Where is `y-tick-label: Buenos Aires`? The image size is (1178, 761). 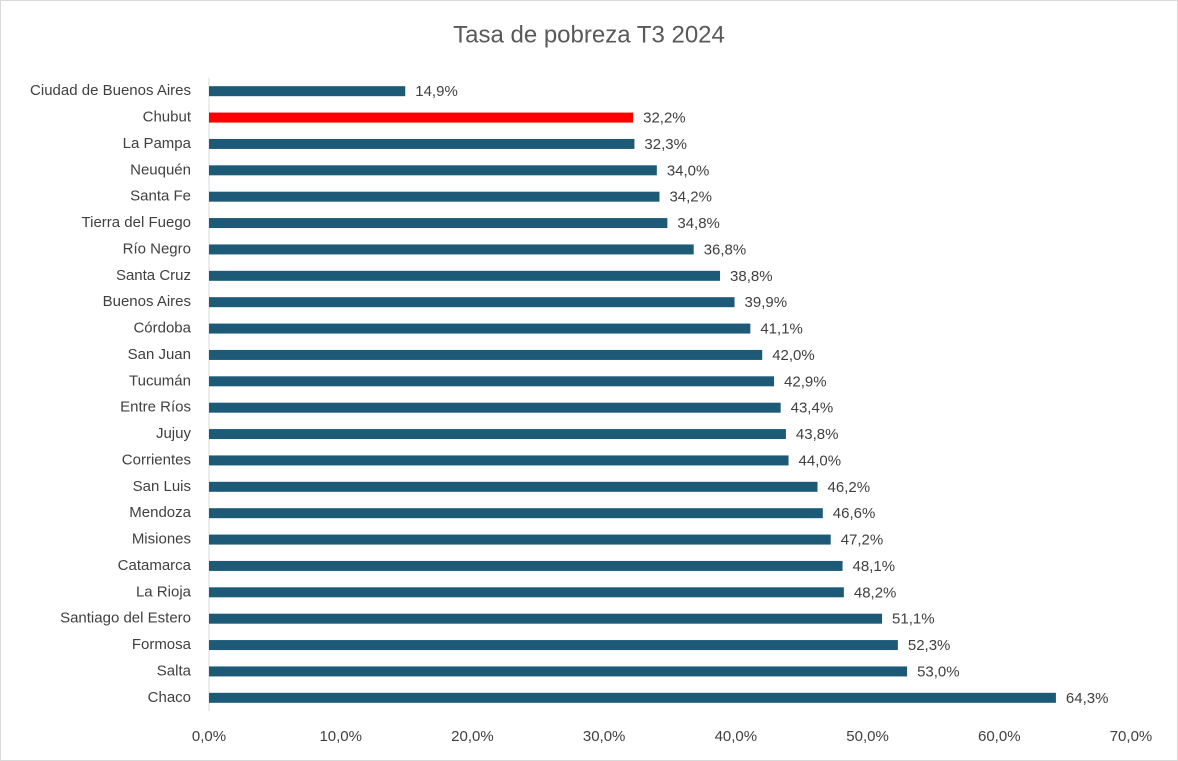 y-tick-label: Buenos Aires is located at coordinates (147, 301).